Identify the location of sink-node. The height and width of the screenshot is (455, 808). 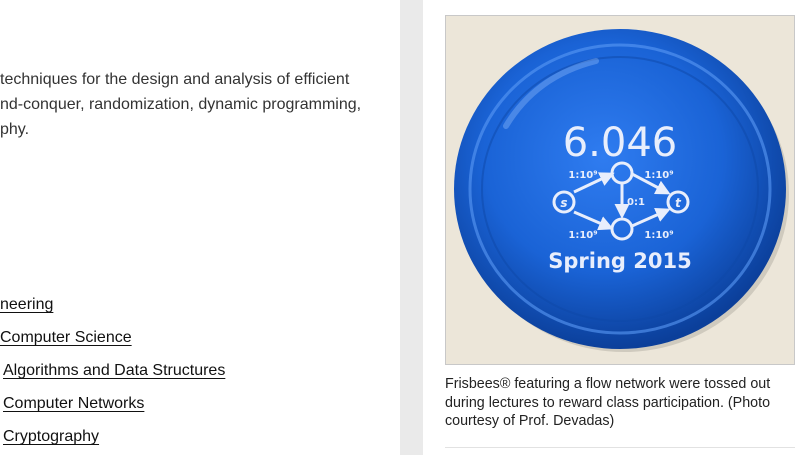
(678, 202).